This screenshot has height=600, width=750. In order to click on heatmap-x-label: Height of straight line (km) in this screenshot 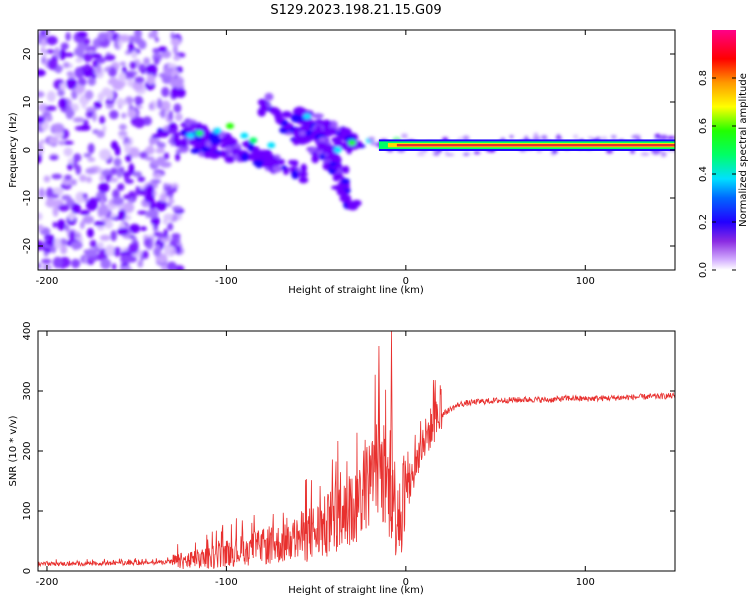, I will do `click(356, 290)`.